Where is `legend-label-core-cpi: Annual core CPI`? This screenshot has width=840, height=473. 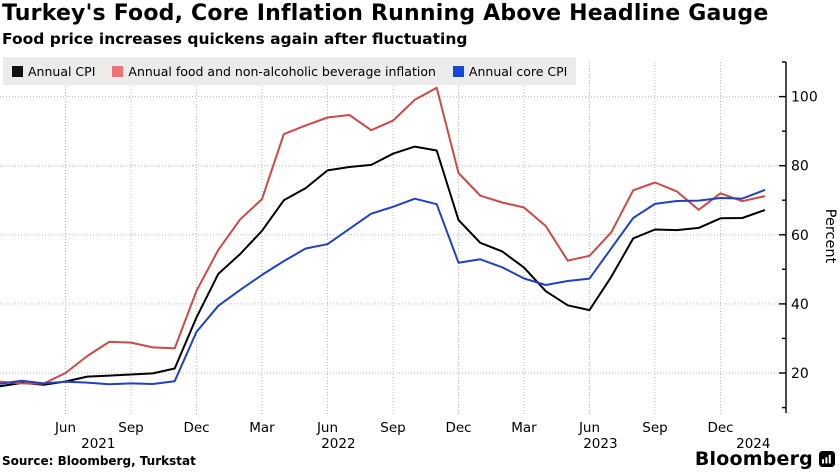
legend-label-core-cpi: Annual core CPI is located at coordinates (518, 71).